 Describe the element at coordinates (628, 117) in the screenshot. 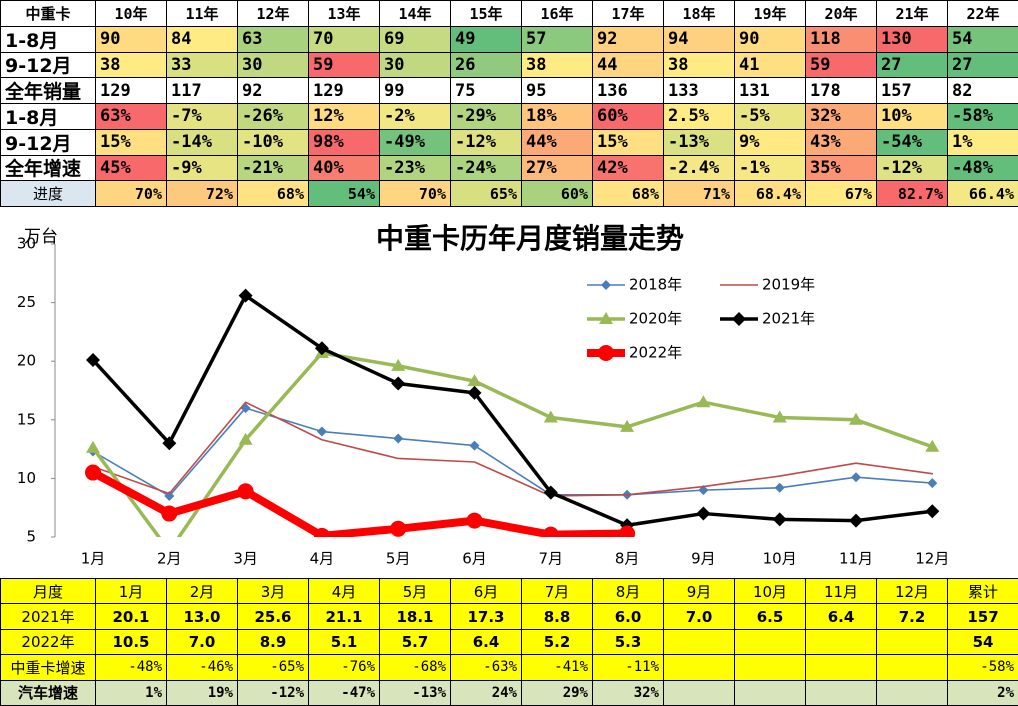

I see `cell: 60%` at that location.